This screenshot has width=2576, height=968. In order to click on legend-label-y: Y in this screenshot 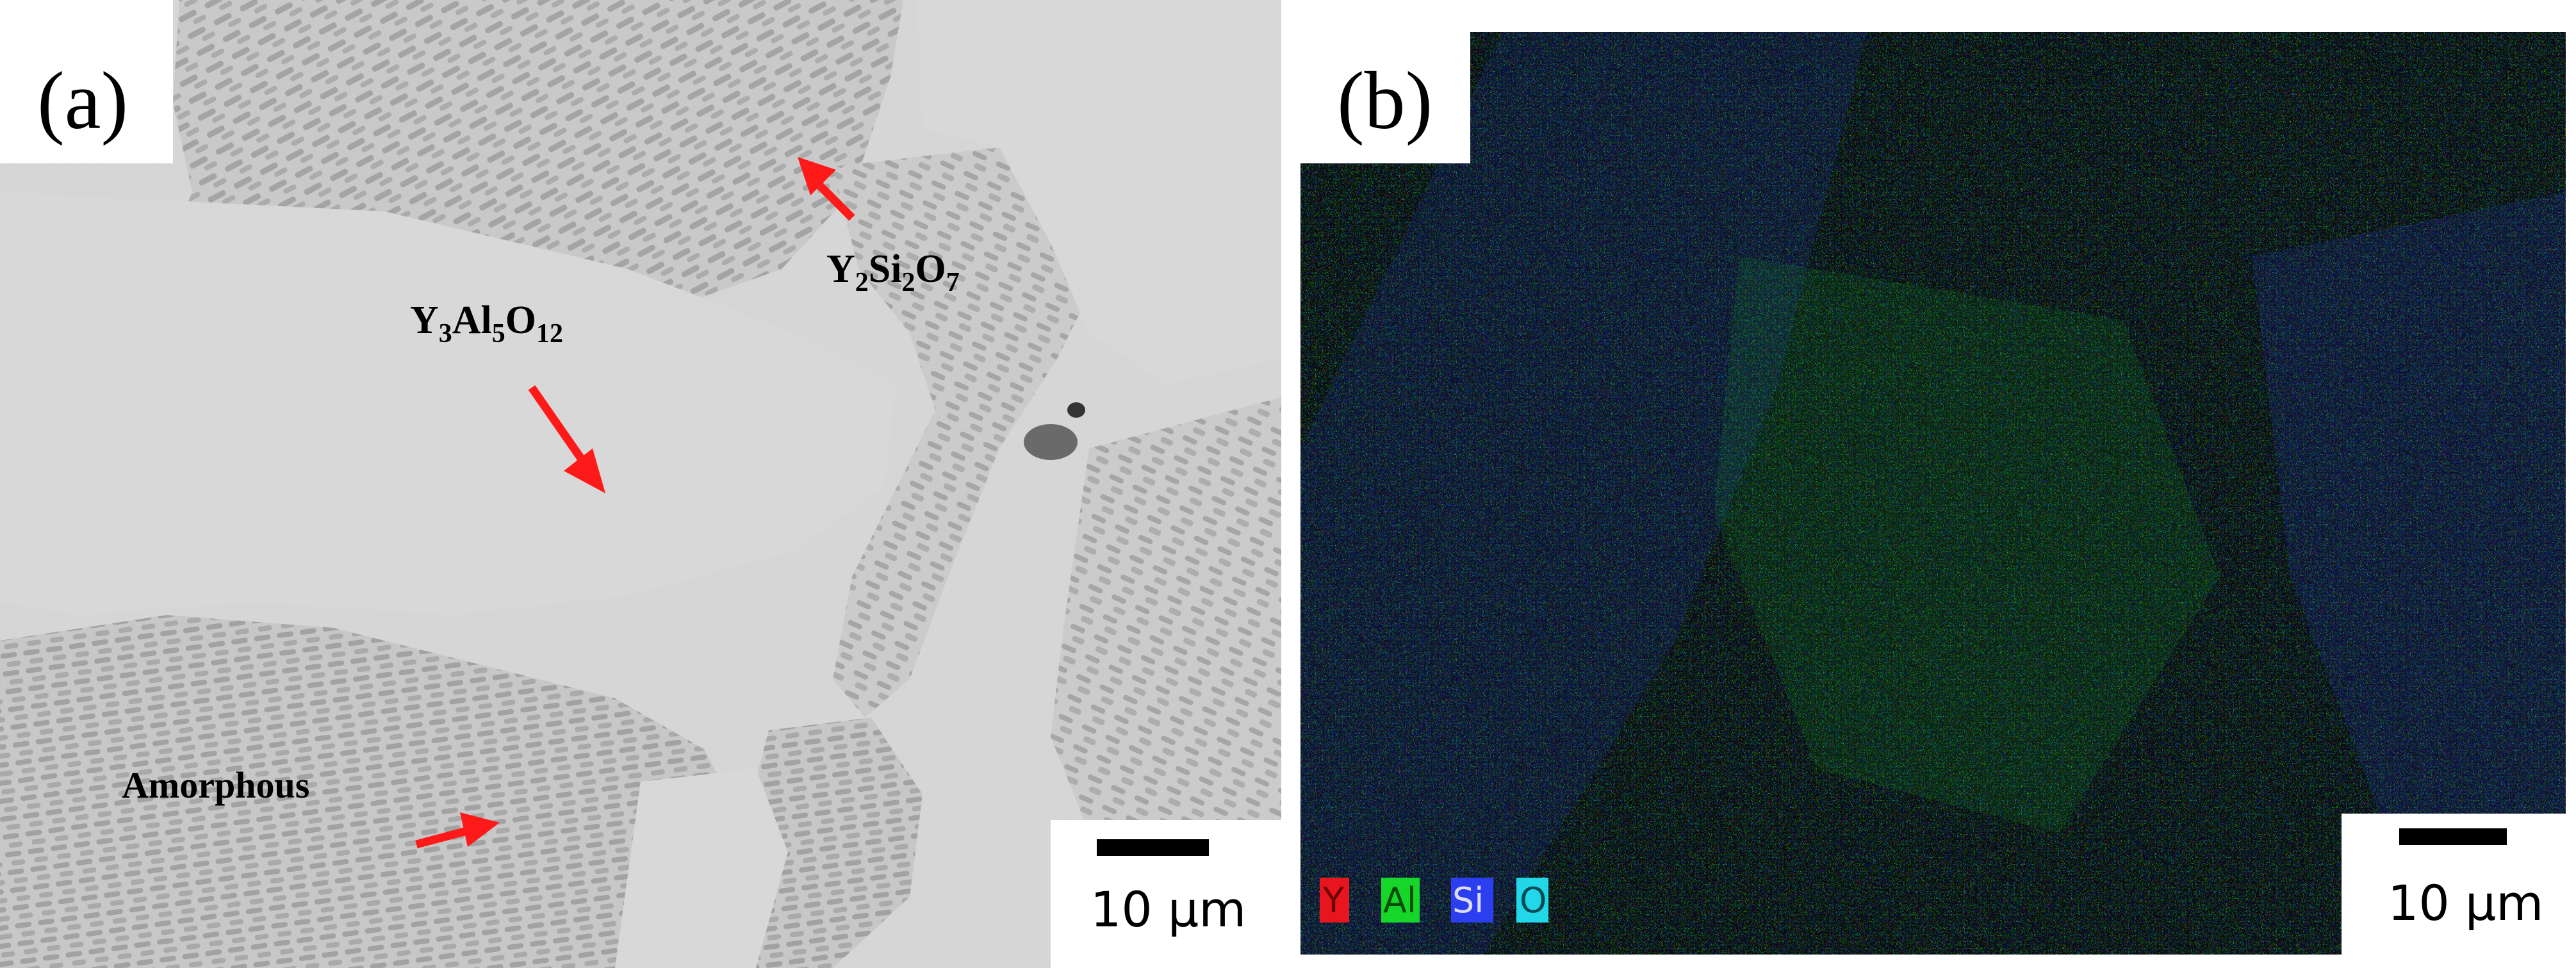, I will do `click(1333, 900)`.